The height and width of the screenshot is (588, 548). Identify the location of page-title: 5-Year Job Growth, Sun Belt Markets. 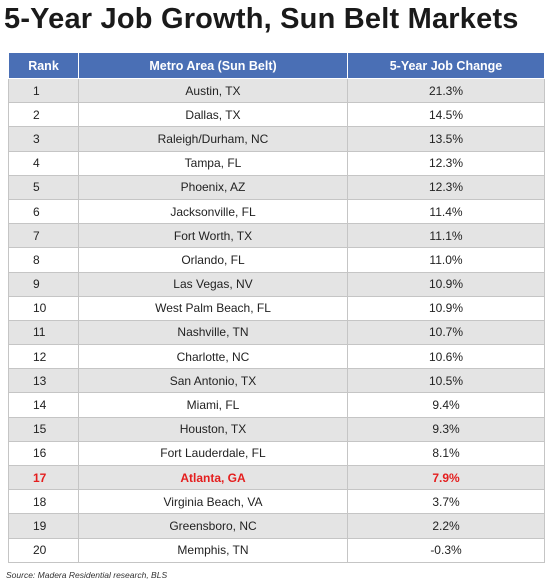
(261, 19).